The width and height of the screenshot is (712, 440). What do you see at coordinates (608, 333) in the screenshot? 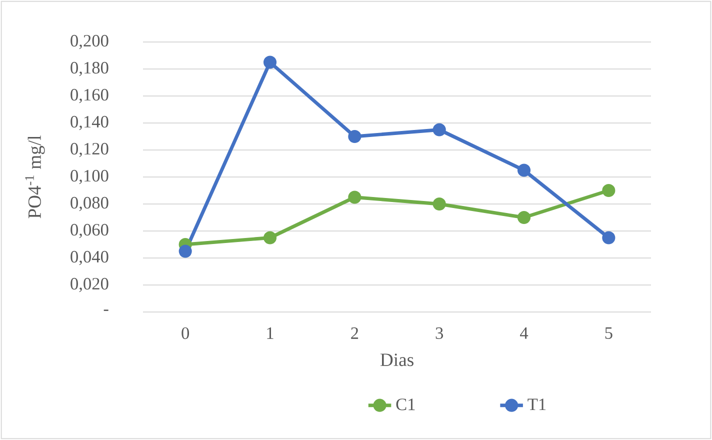
I see `x-tick-label: 5` at bounding box center [608, 333].